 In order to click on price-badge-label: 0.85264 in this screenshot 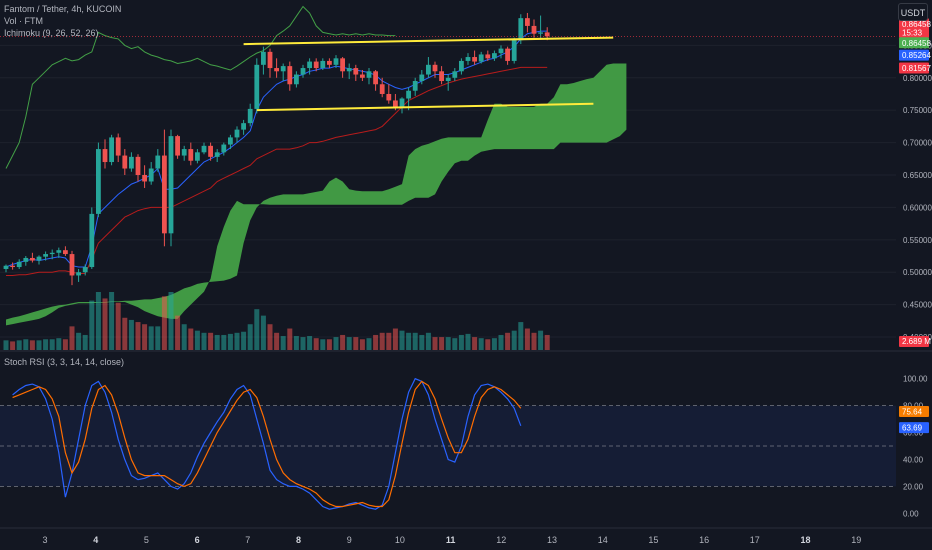, I will do `click(916, 55)`.